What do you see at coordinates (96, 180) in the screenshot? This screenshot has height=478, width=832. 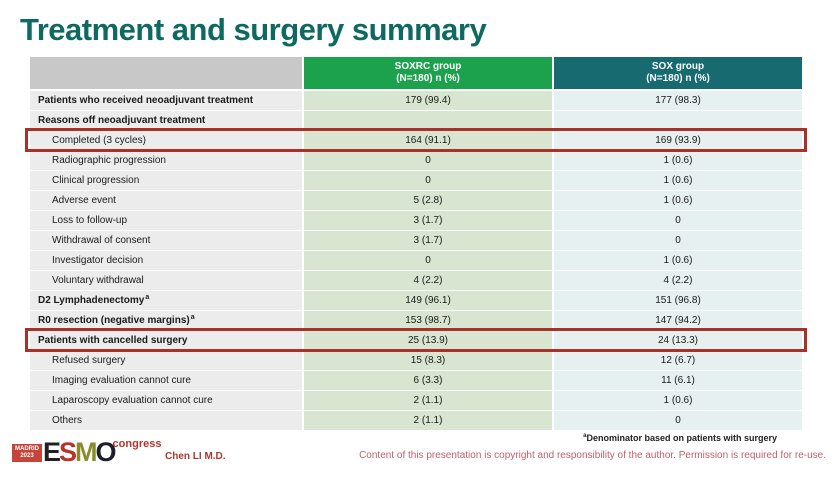 I see `row-label: Clinical progression` at bounding box center [96, 180].